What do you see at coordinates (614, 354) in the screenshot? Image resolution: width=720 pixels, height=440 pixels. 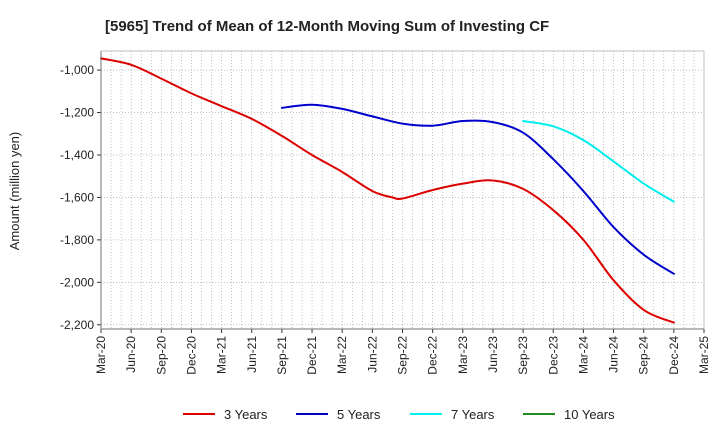 I see `x-tick-label: Jun-24` at bounding box center [614, 354].